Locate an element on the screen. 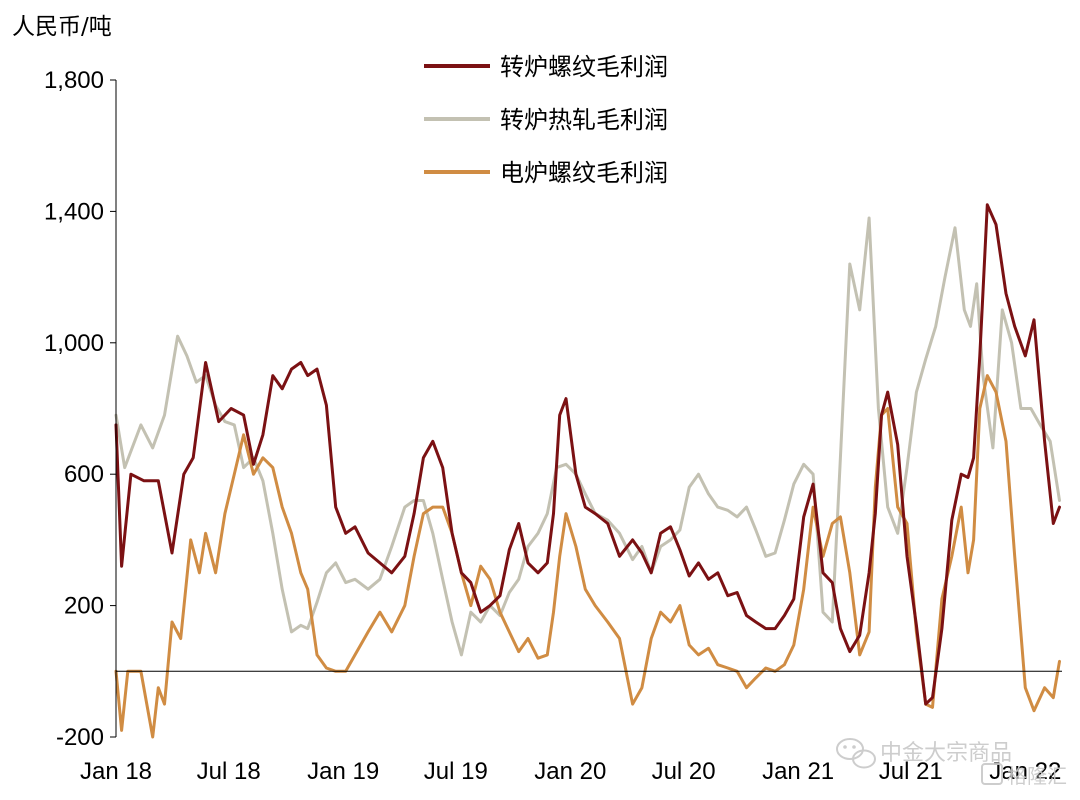 This screenshot has height=800, width=1080. wechat-icon is located at coordinates (856, 753).